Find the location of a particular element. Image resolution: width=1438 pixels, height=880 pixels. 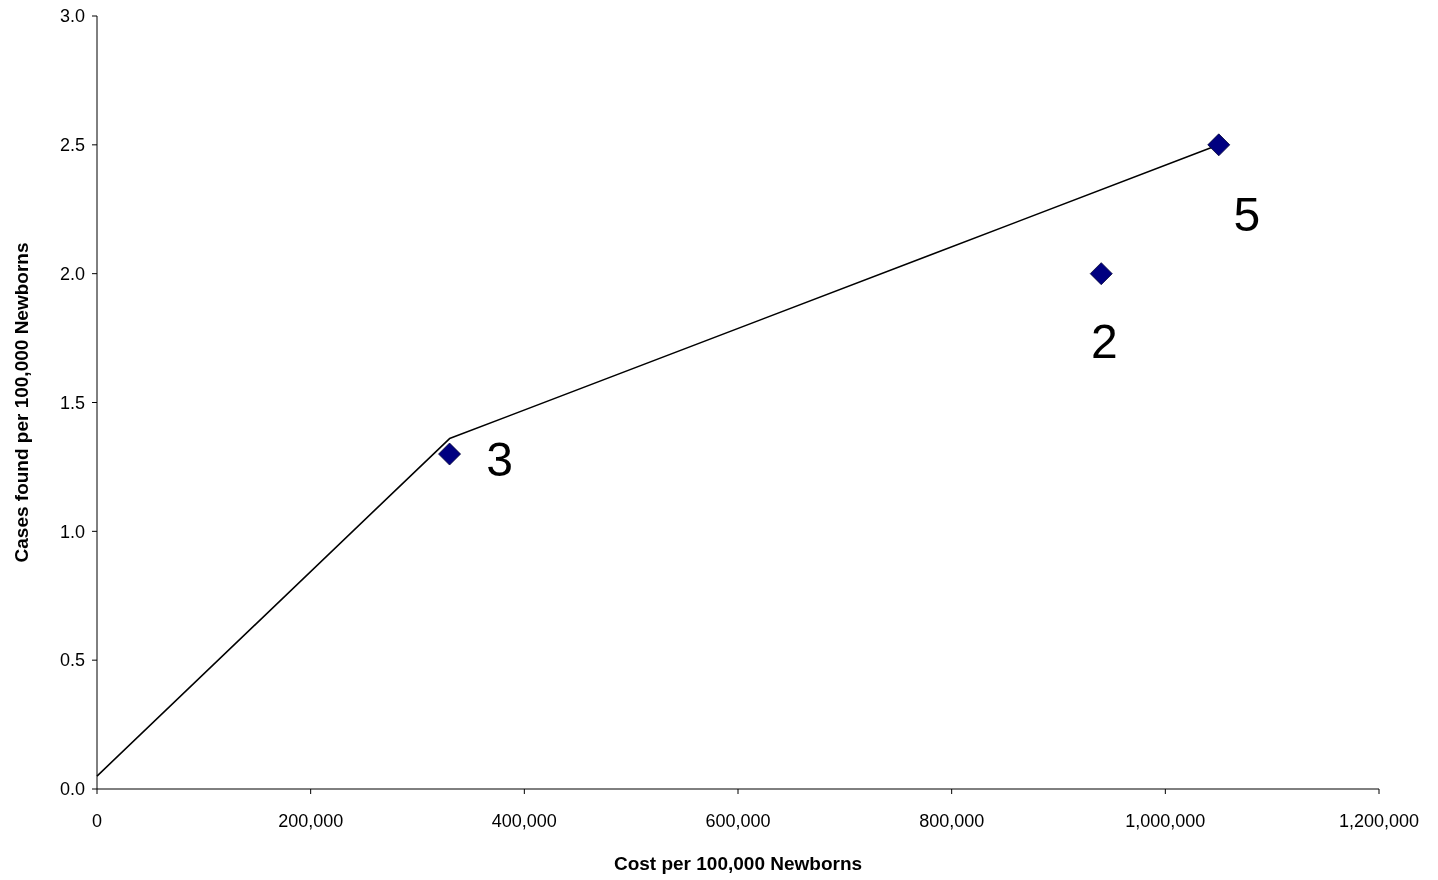

annotation: 2 is located at coordinates (1104, 341).